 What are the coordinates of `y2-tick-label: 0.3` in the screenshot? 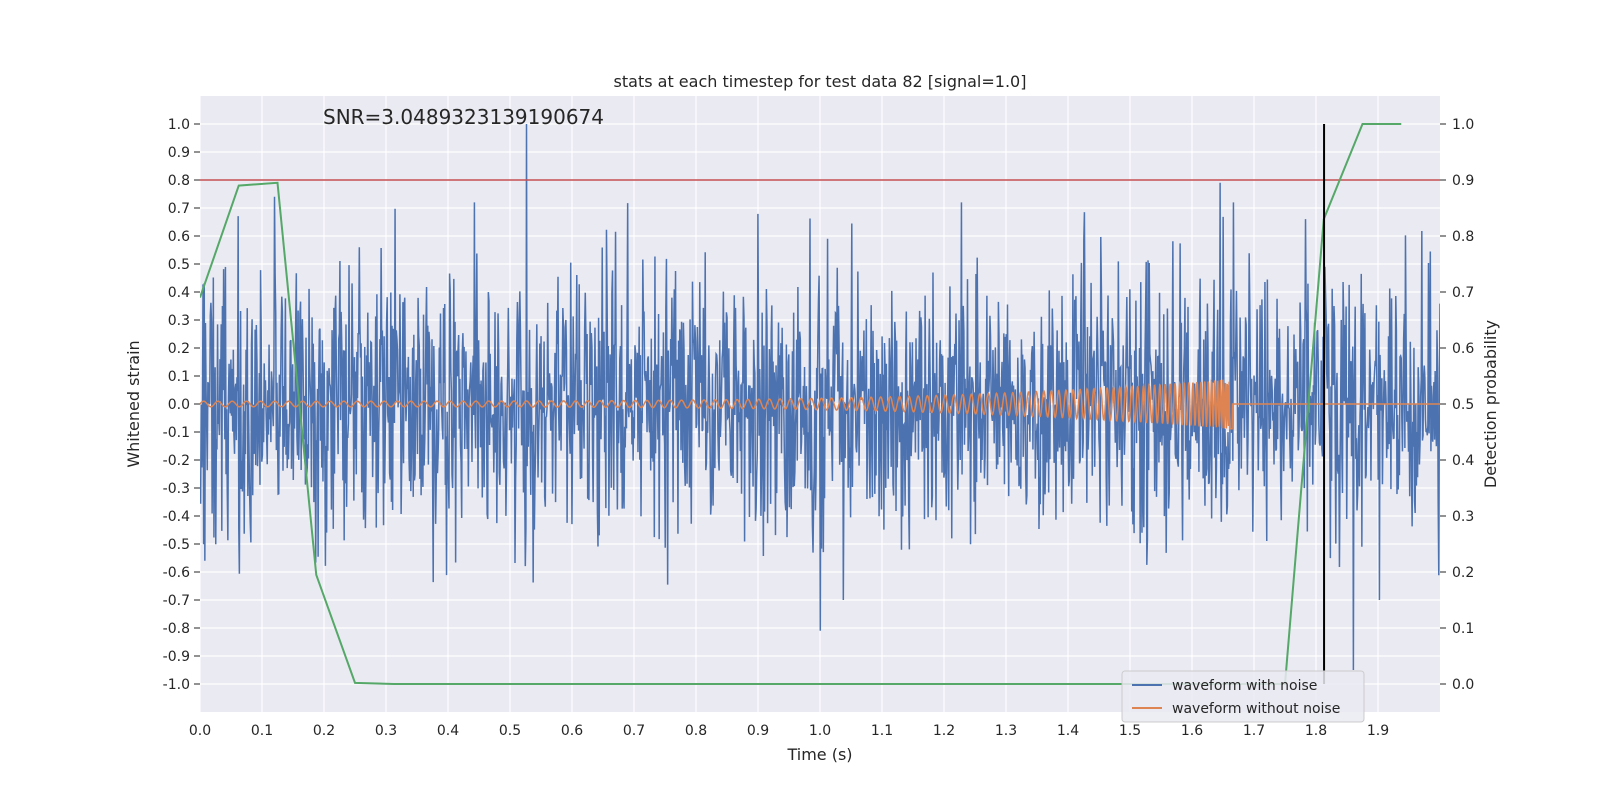 It's located at (1463, 517).